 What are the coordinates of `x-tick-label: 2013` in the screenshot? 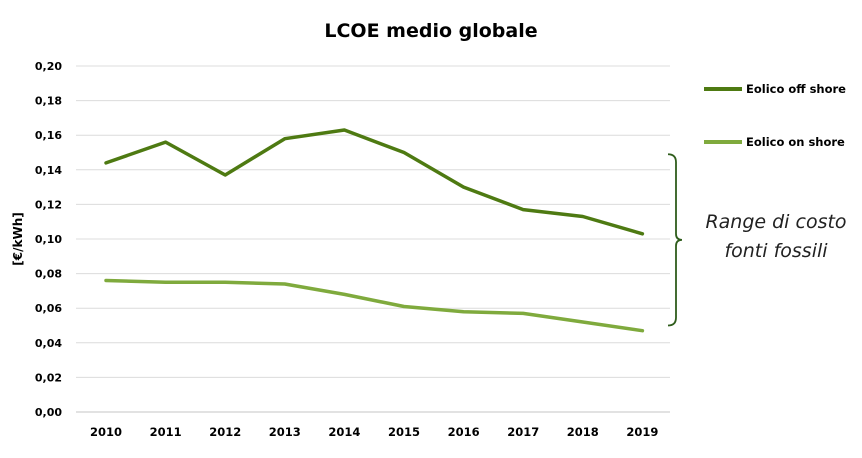 It's located at (285, 432).